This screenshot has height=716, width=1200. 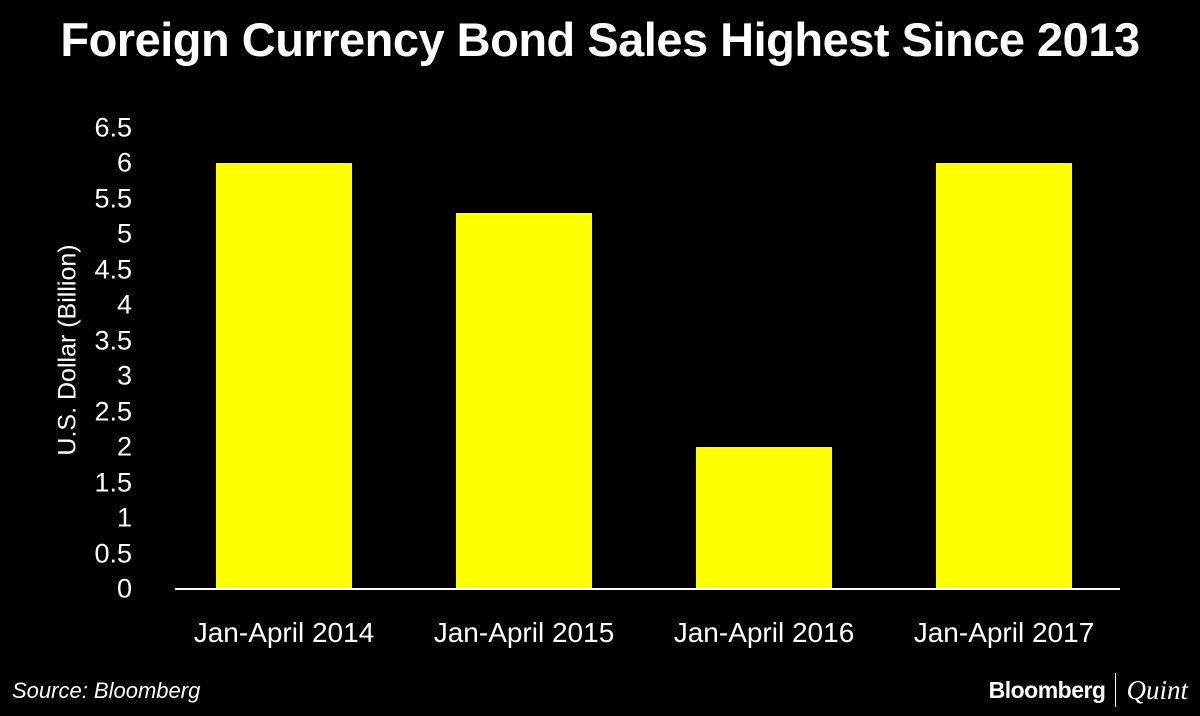 I want to click on y-tick: 6, so click(x=124, y=162).